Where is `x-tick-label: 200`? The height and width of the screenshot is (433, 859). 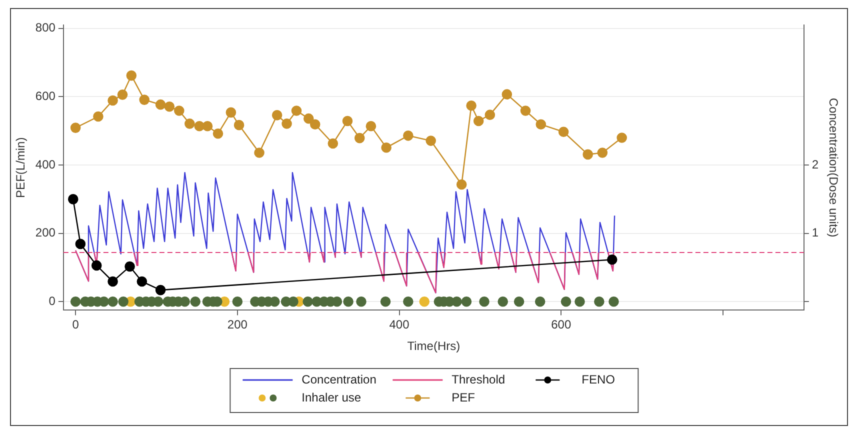 x-tick-label: 200 is located at coordinates (237, 325).